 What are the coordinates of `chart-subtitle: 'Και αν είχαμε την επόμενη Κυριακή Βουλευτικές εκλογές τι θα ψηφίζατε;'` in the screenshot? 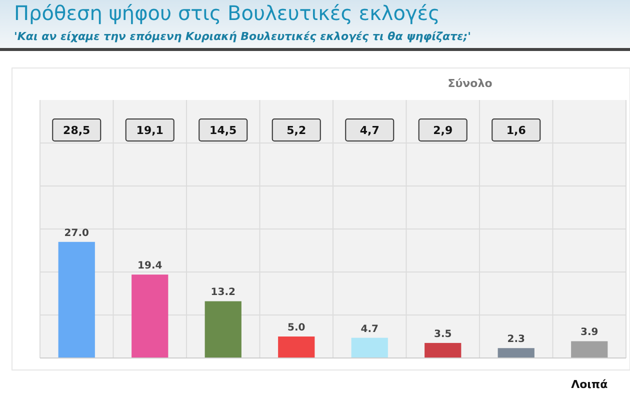 It's located at (243, 36).